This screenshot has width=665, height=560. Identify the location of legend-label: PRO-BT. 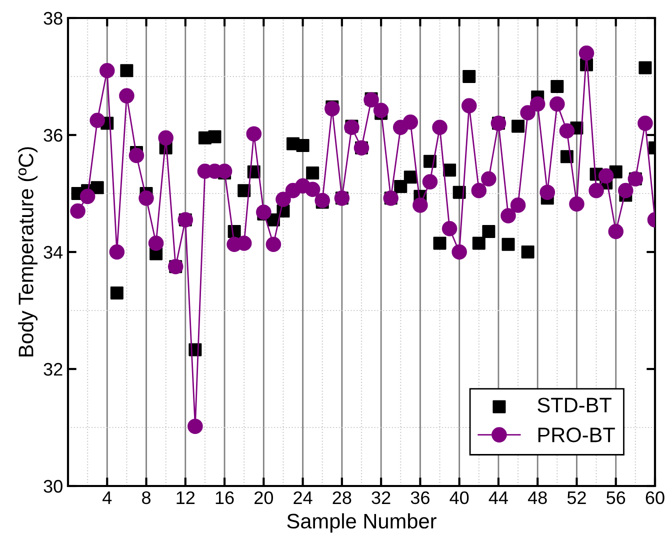
(576, 435).